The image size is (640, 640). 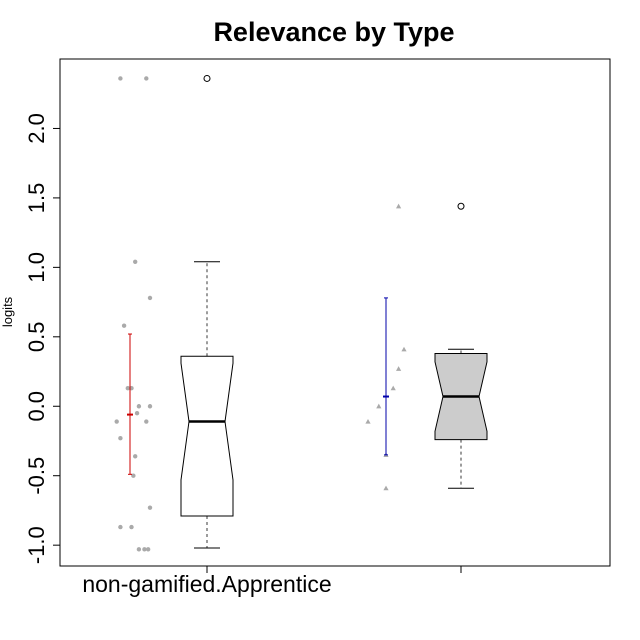 I want to click on y-tick-label: 1.5, so click(x=36, y=198).